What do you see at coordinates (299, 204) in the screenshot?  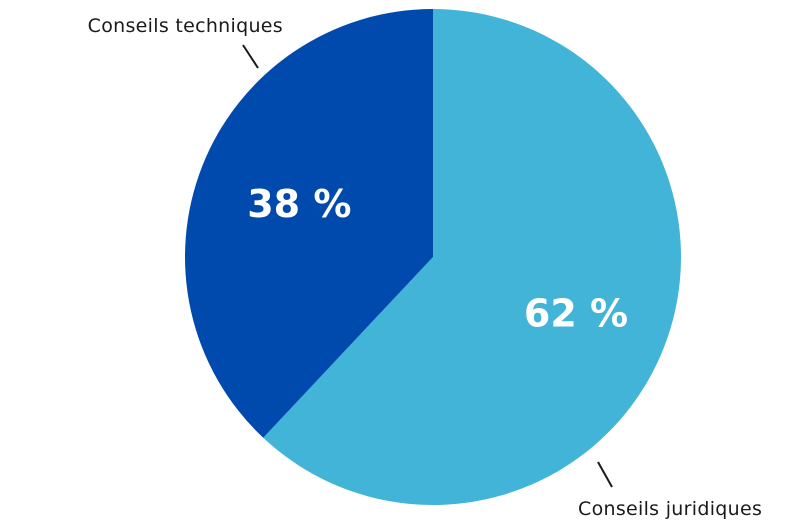 I see `pie-value-label: 38 %` at bounding box center [299, 204].